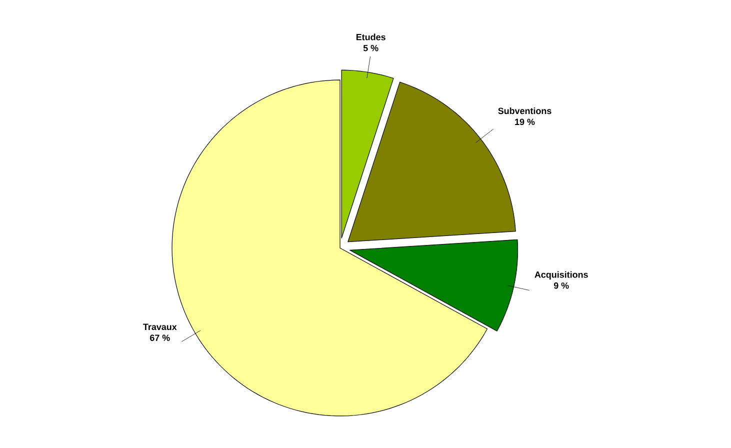  Describe the element at coordinates (561, 285) in the screenshot. I see `data-label: 9 %` at that location.